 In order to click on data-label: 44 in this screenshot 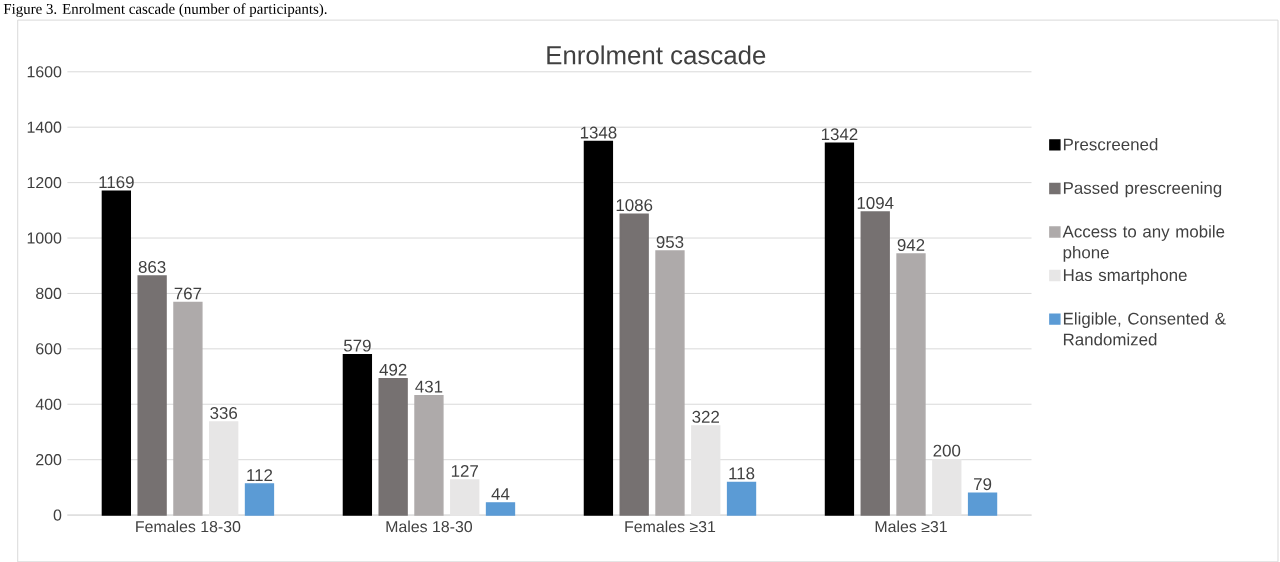, I will do `click(500, 494)`.